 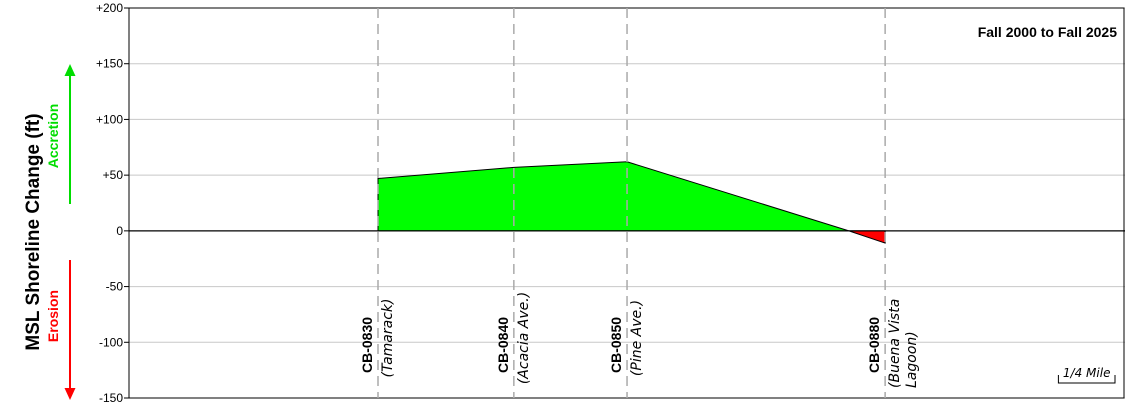 What do you see at coordinates (1086, 379) in the screenshot?
I see `scale-bar-line` at bounding box center [1086, 379].